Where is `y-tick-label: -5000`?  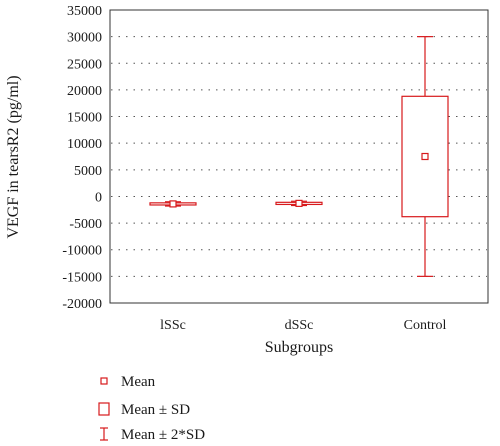 y-tick-label: -5000 is located at coordinates (85, 224).